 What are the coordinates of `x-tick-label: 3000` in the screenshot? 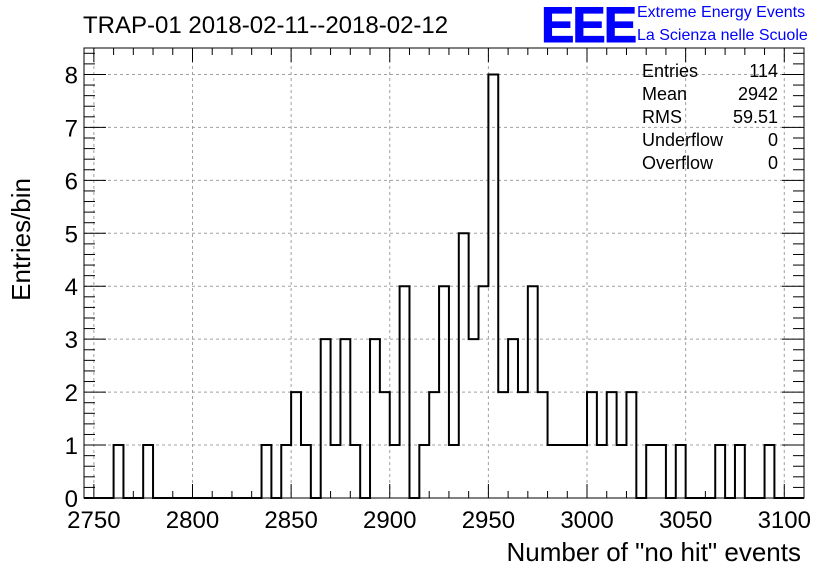 It's located at (586, 520).